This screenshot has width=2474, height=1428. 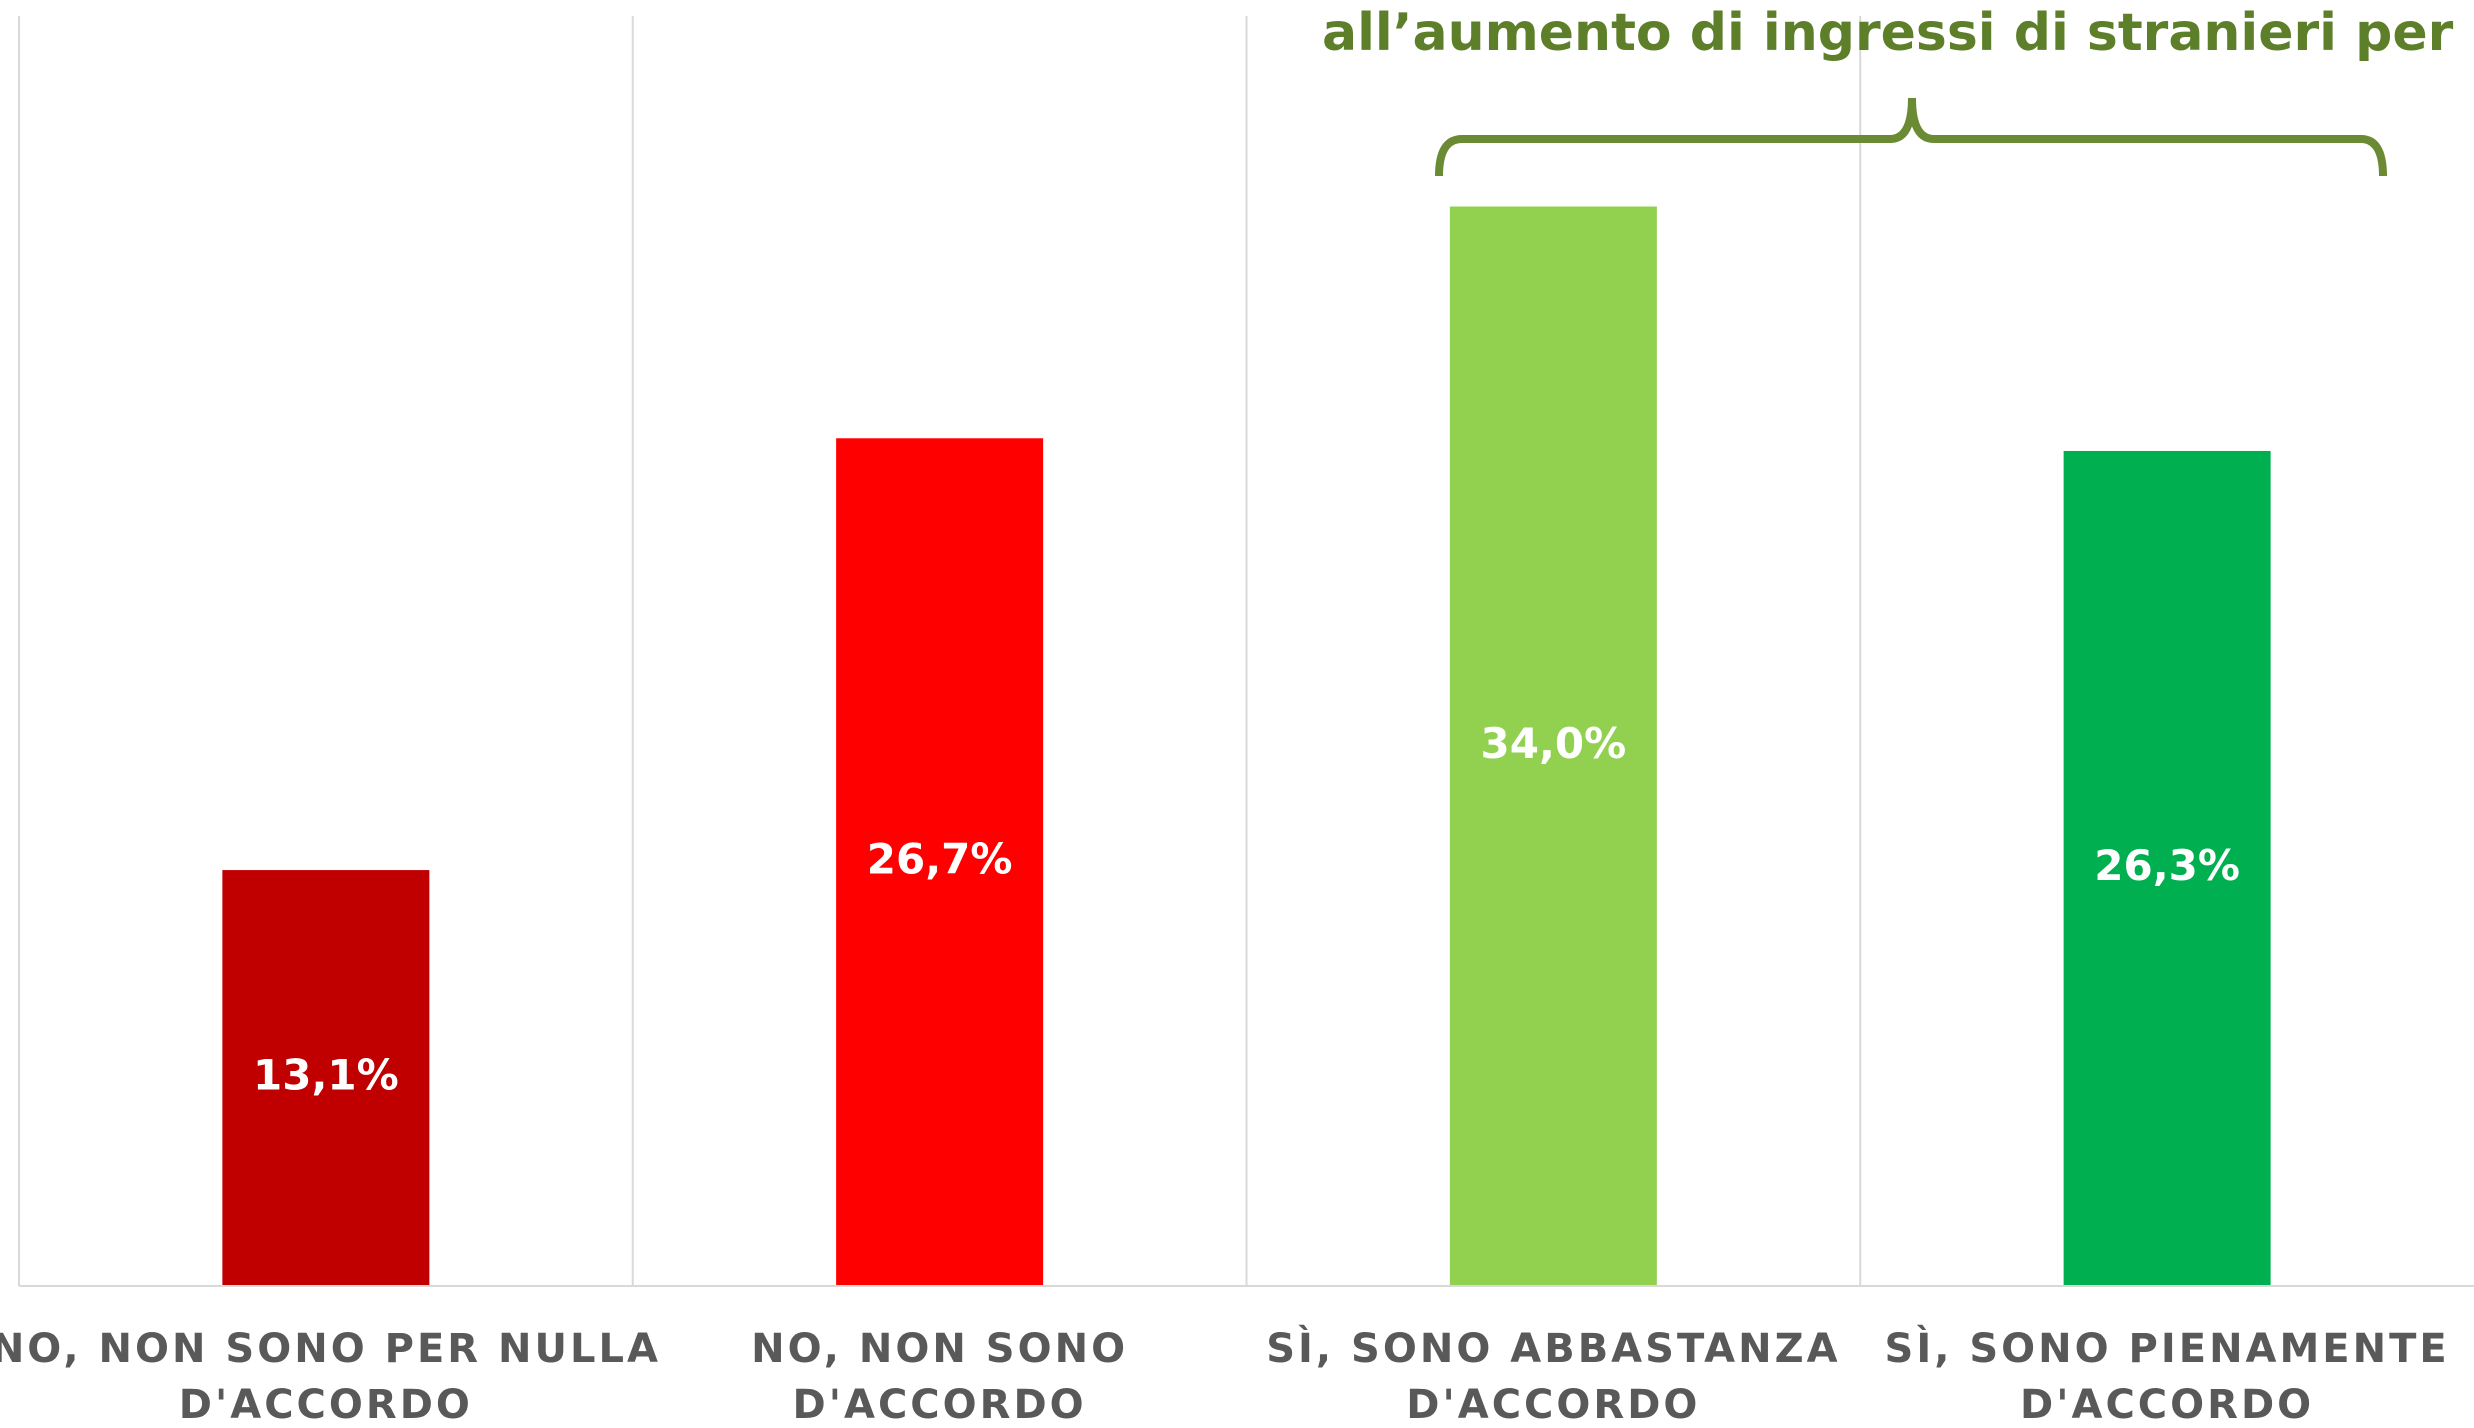 I want to click on value-label: 34,0%, so click(x=1554, y=743).